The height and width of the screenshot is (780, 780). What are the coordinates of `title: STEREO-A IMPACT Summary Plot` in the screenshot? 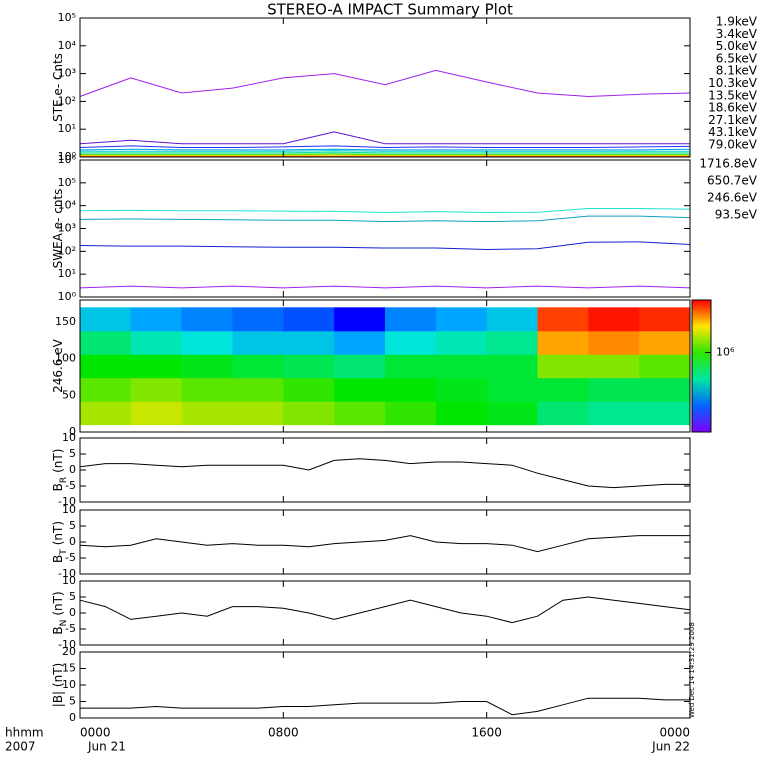 It's located at (390, 10).